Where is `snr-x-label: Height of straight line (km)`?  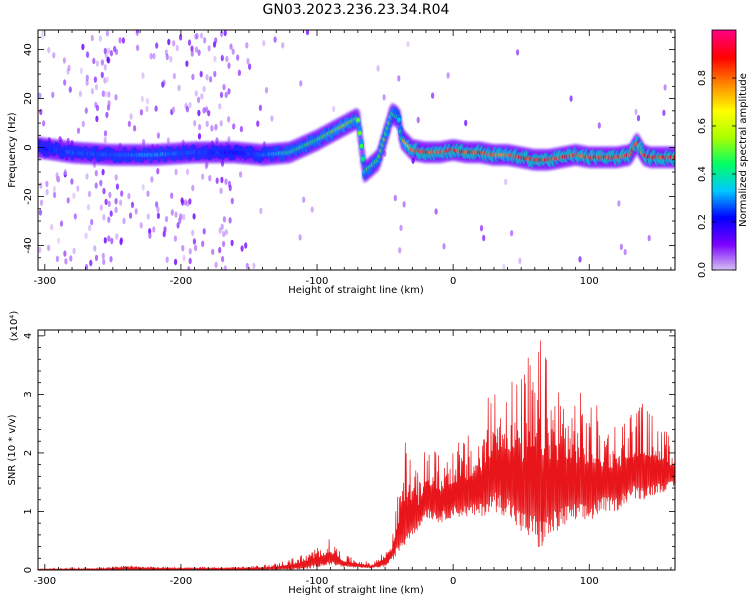
snr-x-label: Height of straight line (km) is located at coordinates (356, 590).